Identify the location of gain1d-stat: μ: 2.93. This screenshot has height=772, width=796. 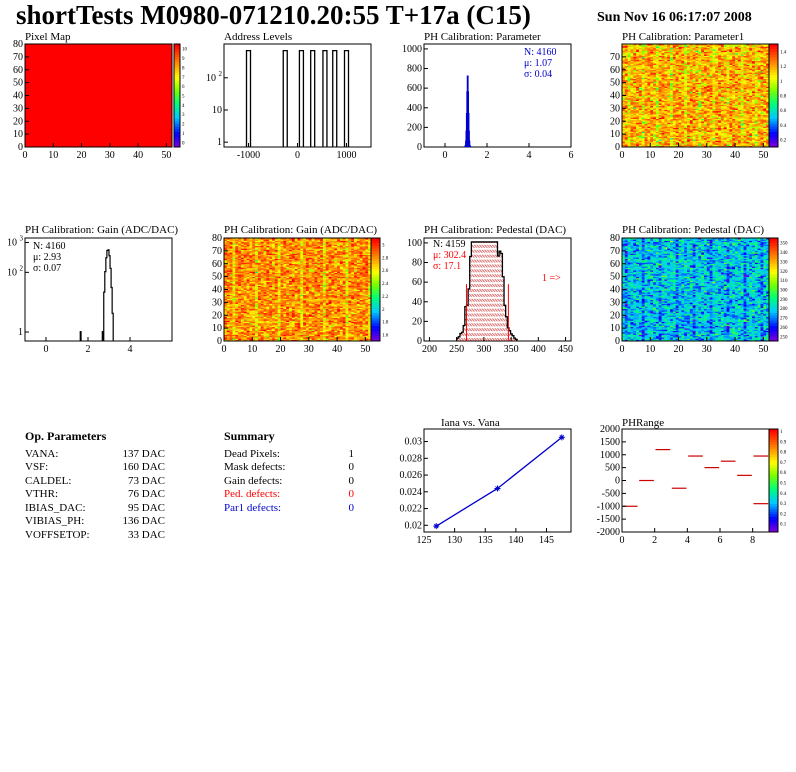
(47, 257).